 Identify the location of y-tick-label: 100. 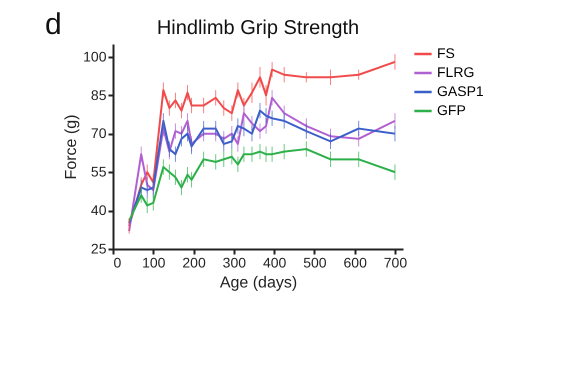
(95, 56).